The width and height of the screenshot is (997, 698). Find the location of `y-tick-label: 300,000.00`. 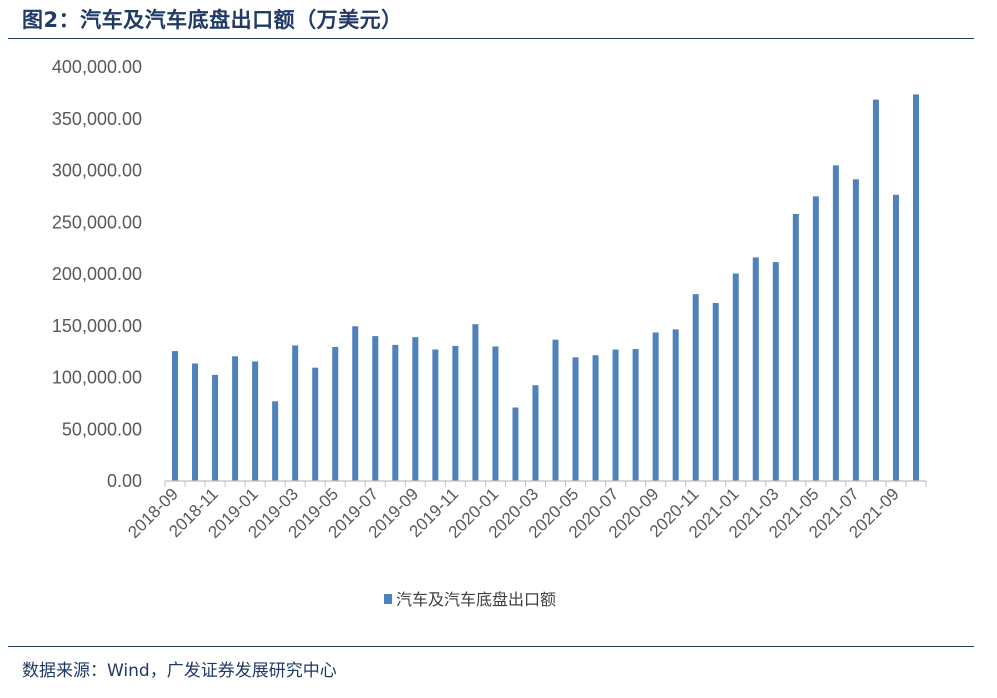

y-tick-label: 300,000.00 is located at coordinates (97, 171).